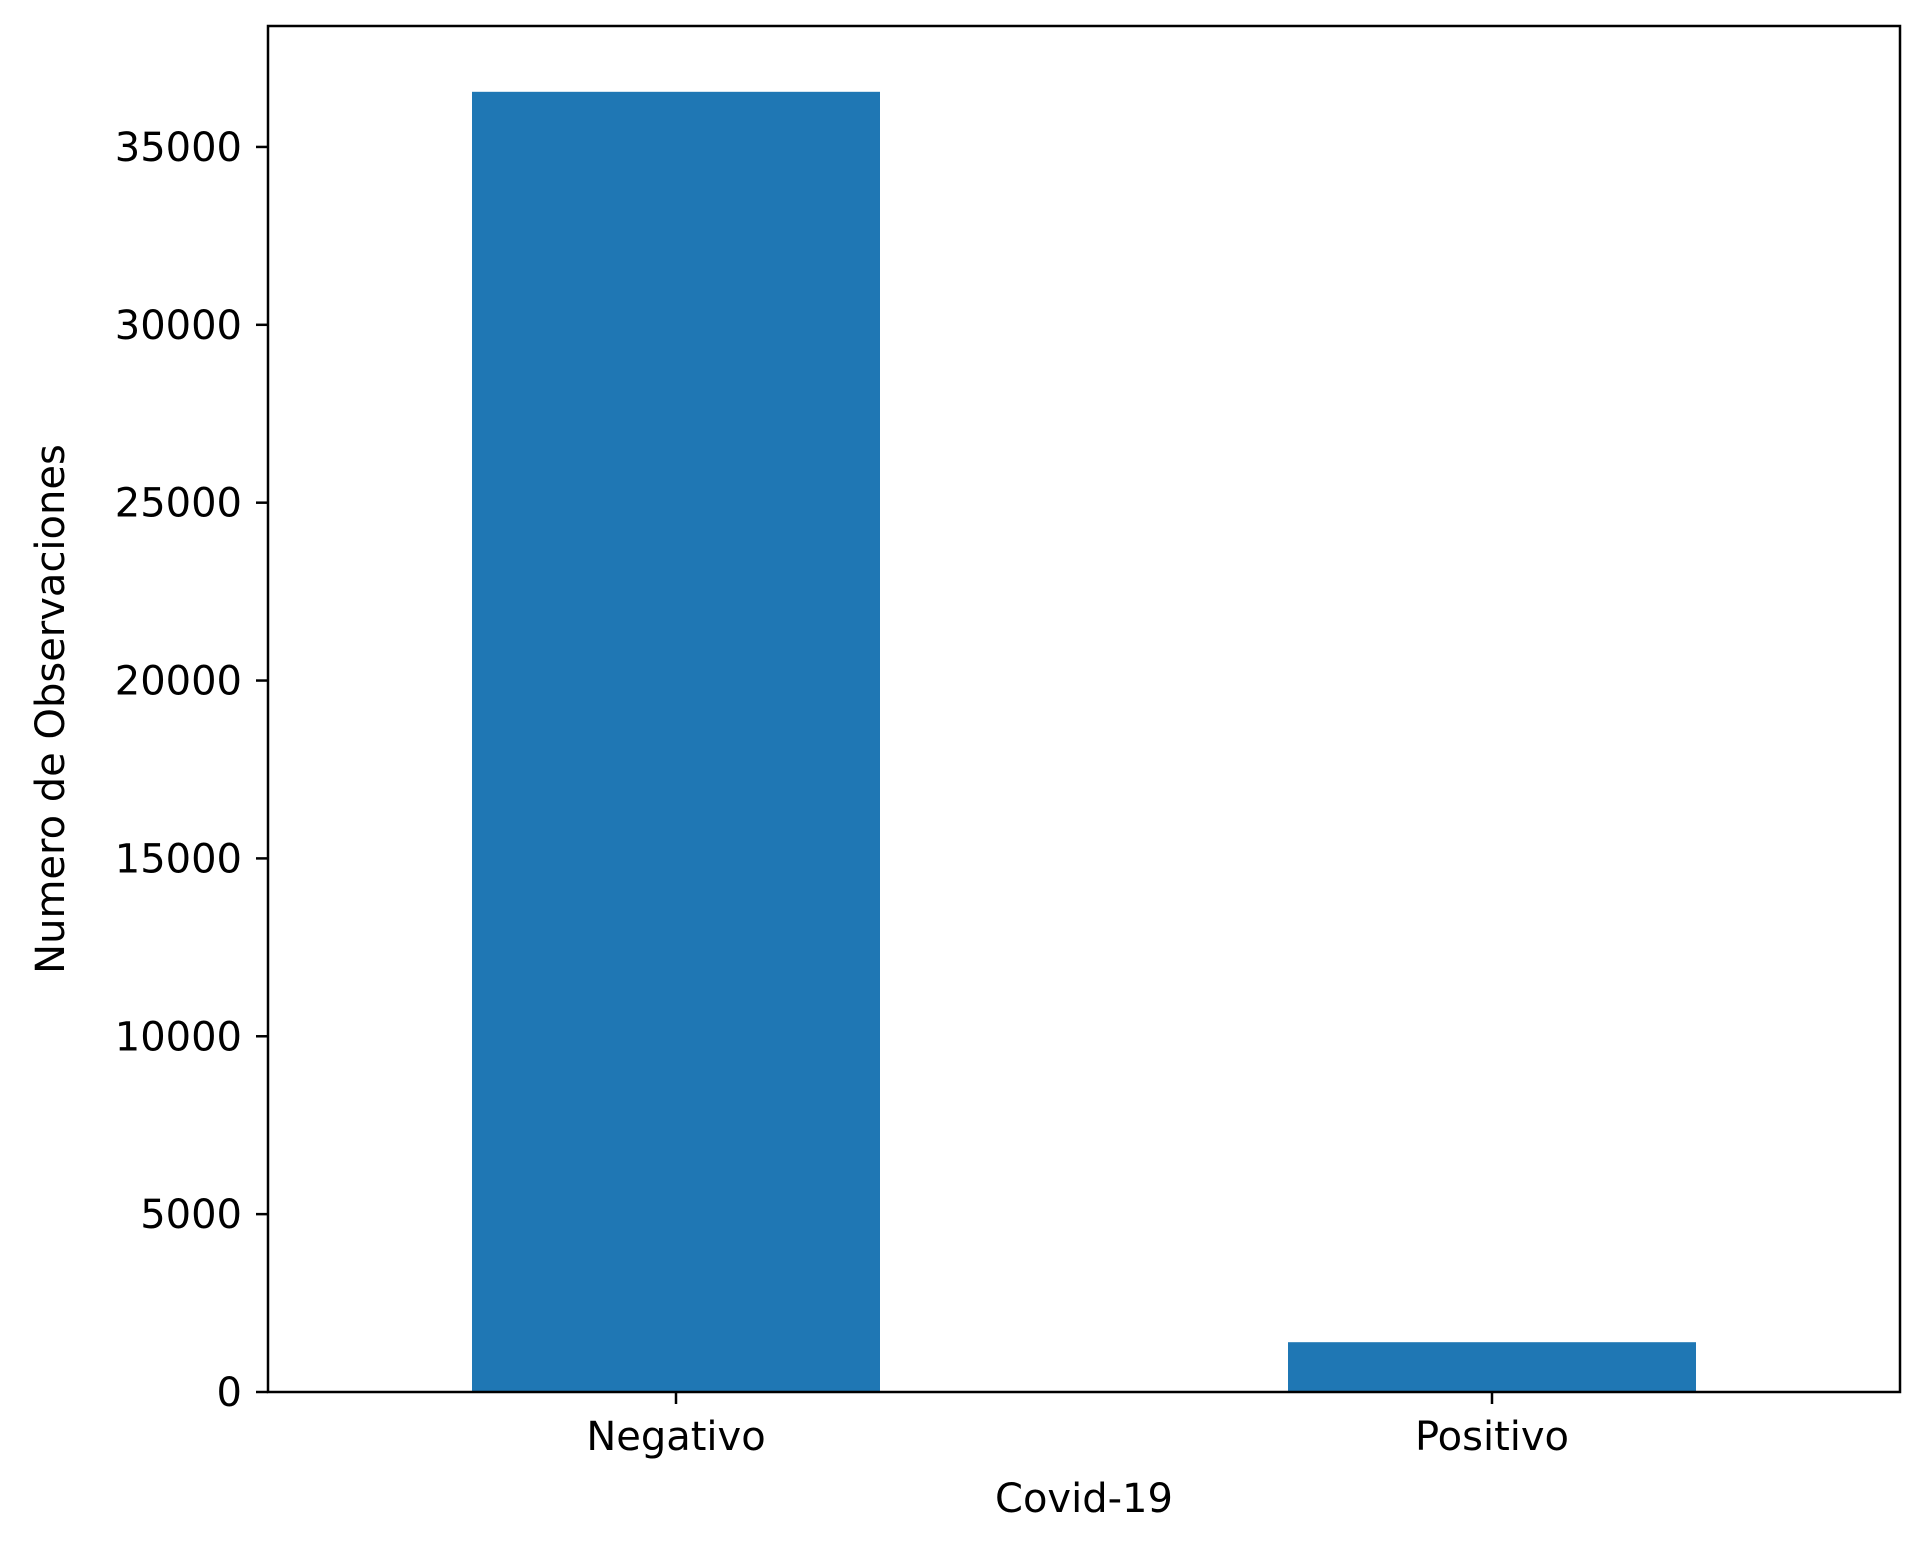  Describe the element at coordinates (675, 1437) in the screenshot. I see `x-tick-label: Negativo` at that location.